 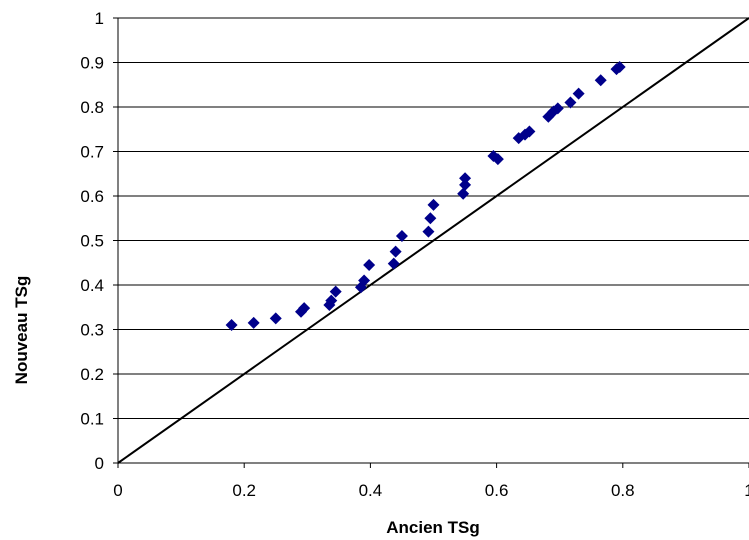 I want to click on y-tick-label: 0.6, so click(x=92, y=196).